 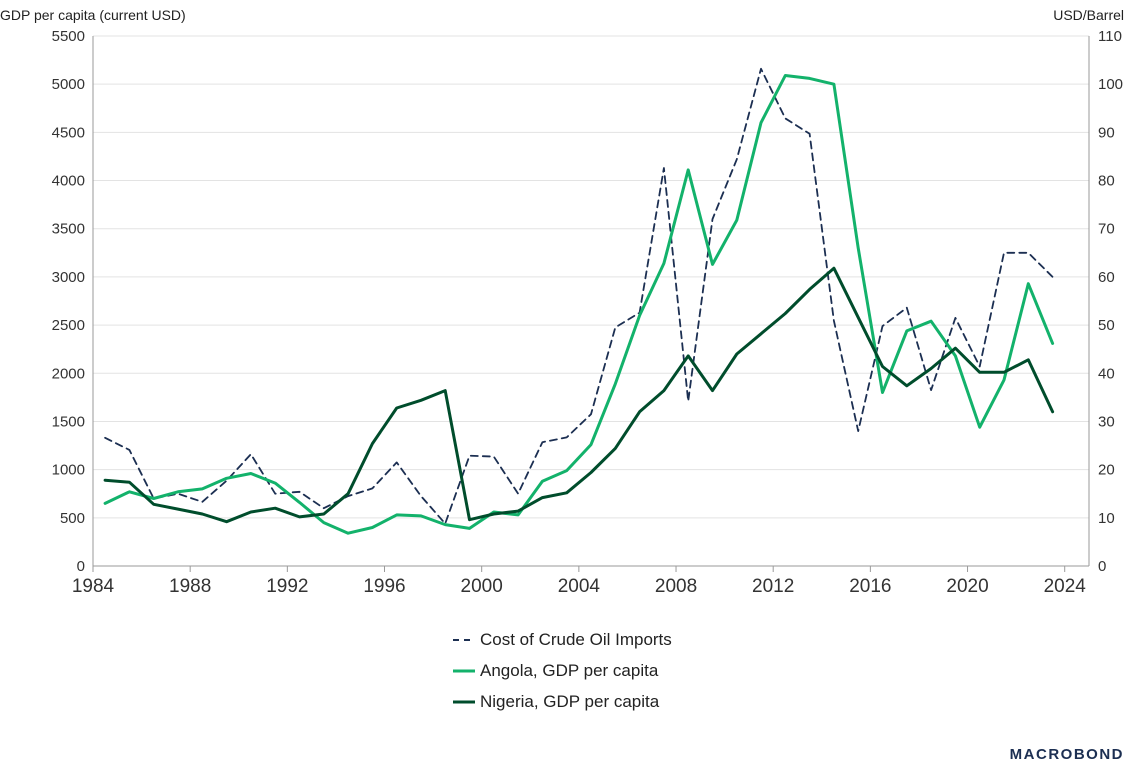 I want to click on y-right-tick-label: 30, so click(x=1106, y=421).